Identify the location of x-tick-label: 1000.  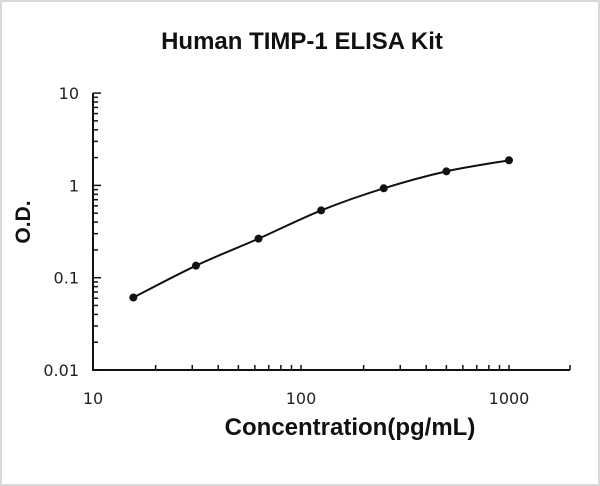
(509, 398).